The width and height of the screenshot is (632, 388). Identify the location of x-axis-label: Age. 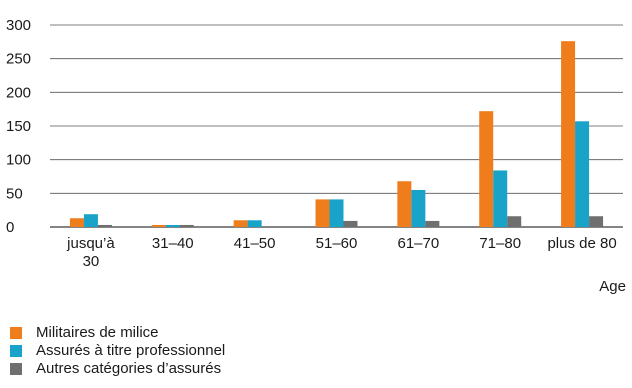
(612, 286).